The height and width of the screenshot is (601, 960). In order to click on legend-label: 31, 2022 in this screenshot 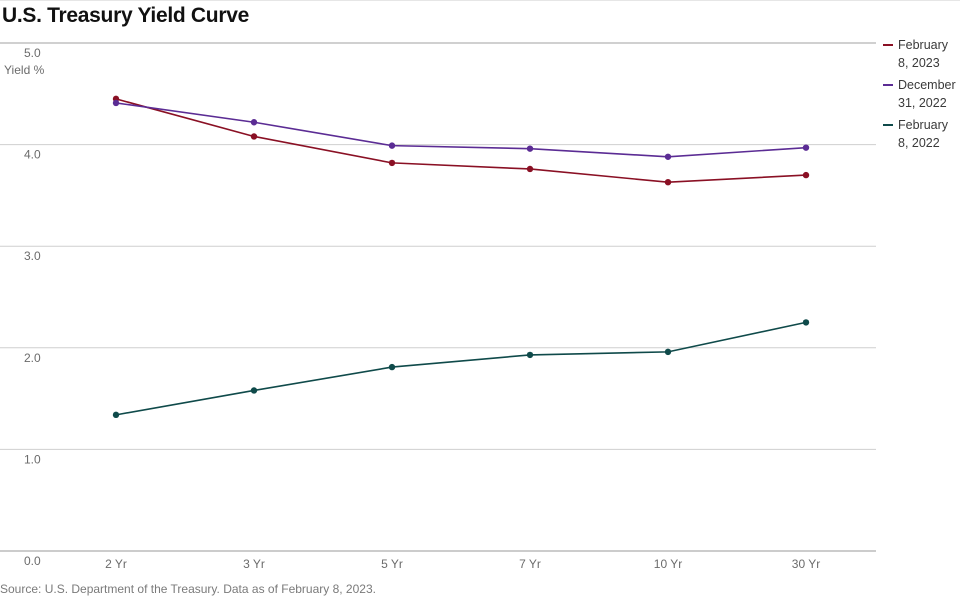, I will do `click(922, 103)`.